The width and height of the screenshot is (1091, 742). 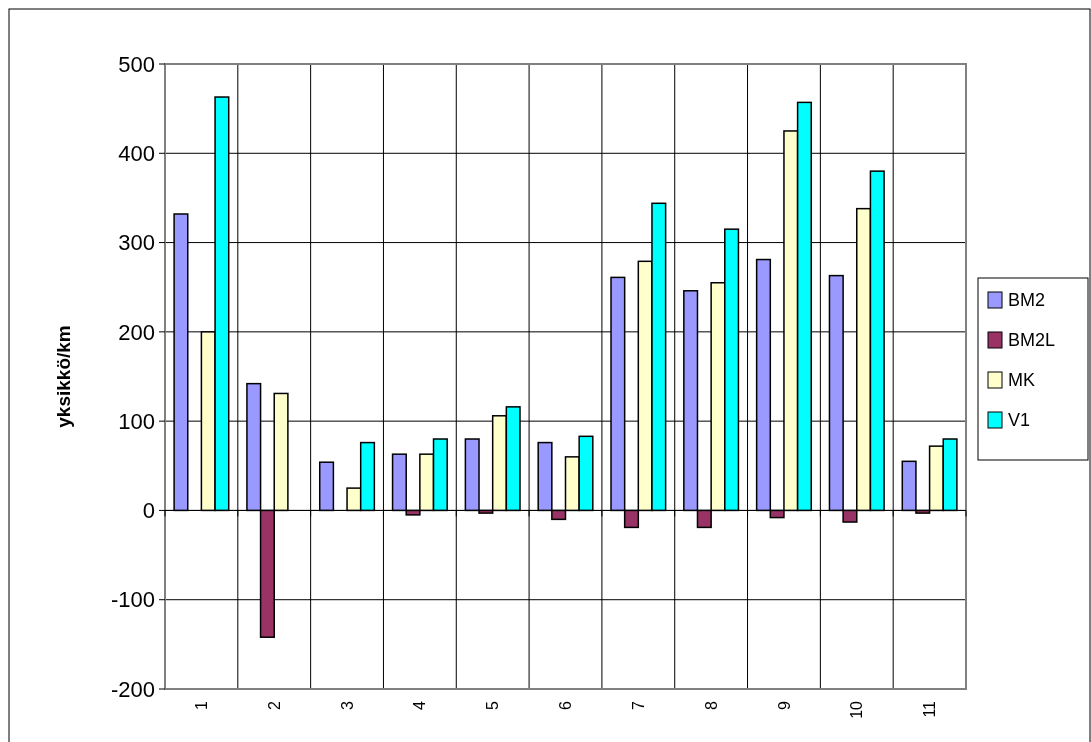 What do you see at coordinates (136, 243) in the screenshot?
I see `y-tick-label: 300` at bounding box center [136, 243].